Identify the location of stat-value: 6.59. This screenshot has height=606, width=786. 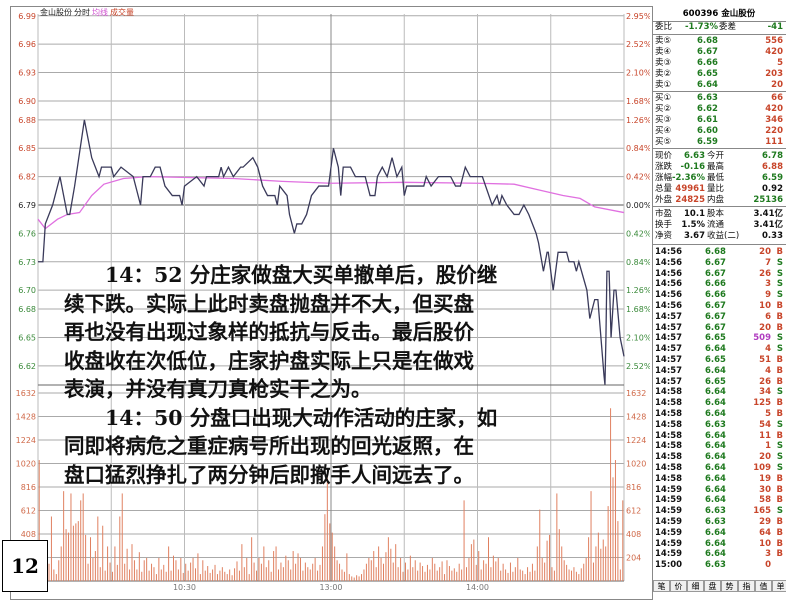
(772, 178).